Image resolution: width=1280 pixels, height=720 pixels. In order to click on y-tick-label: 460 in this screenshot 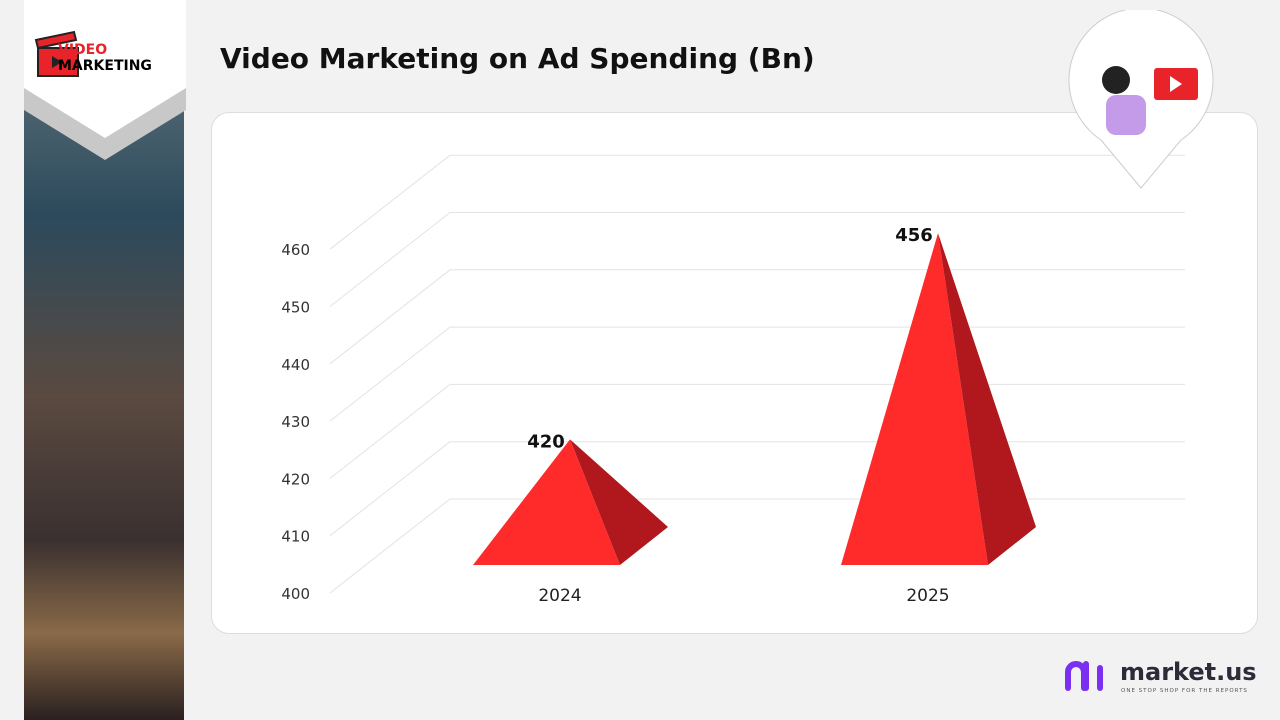, I will do `click(295, 250)`.